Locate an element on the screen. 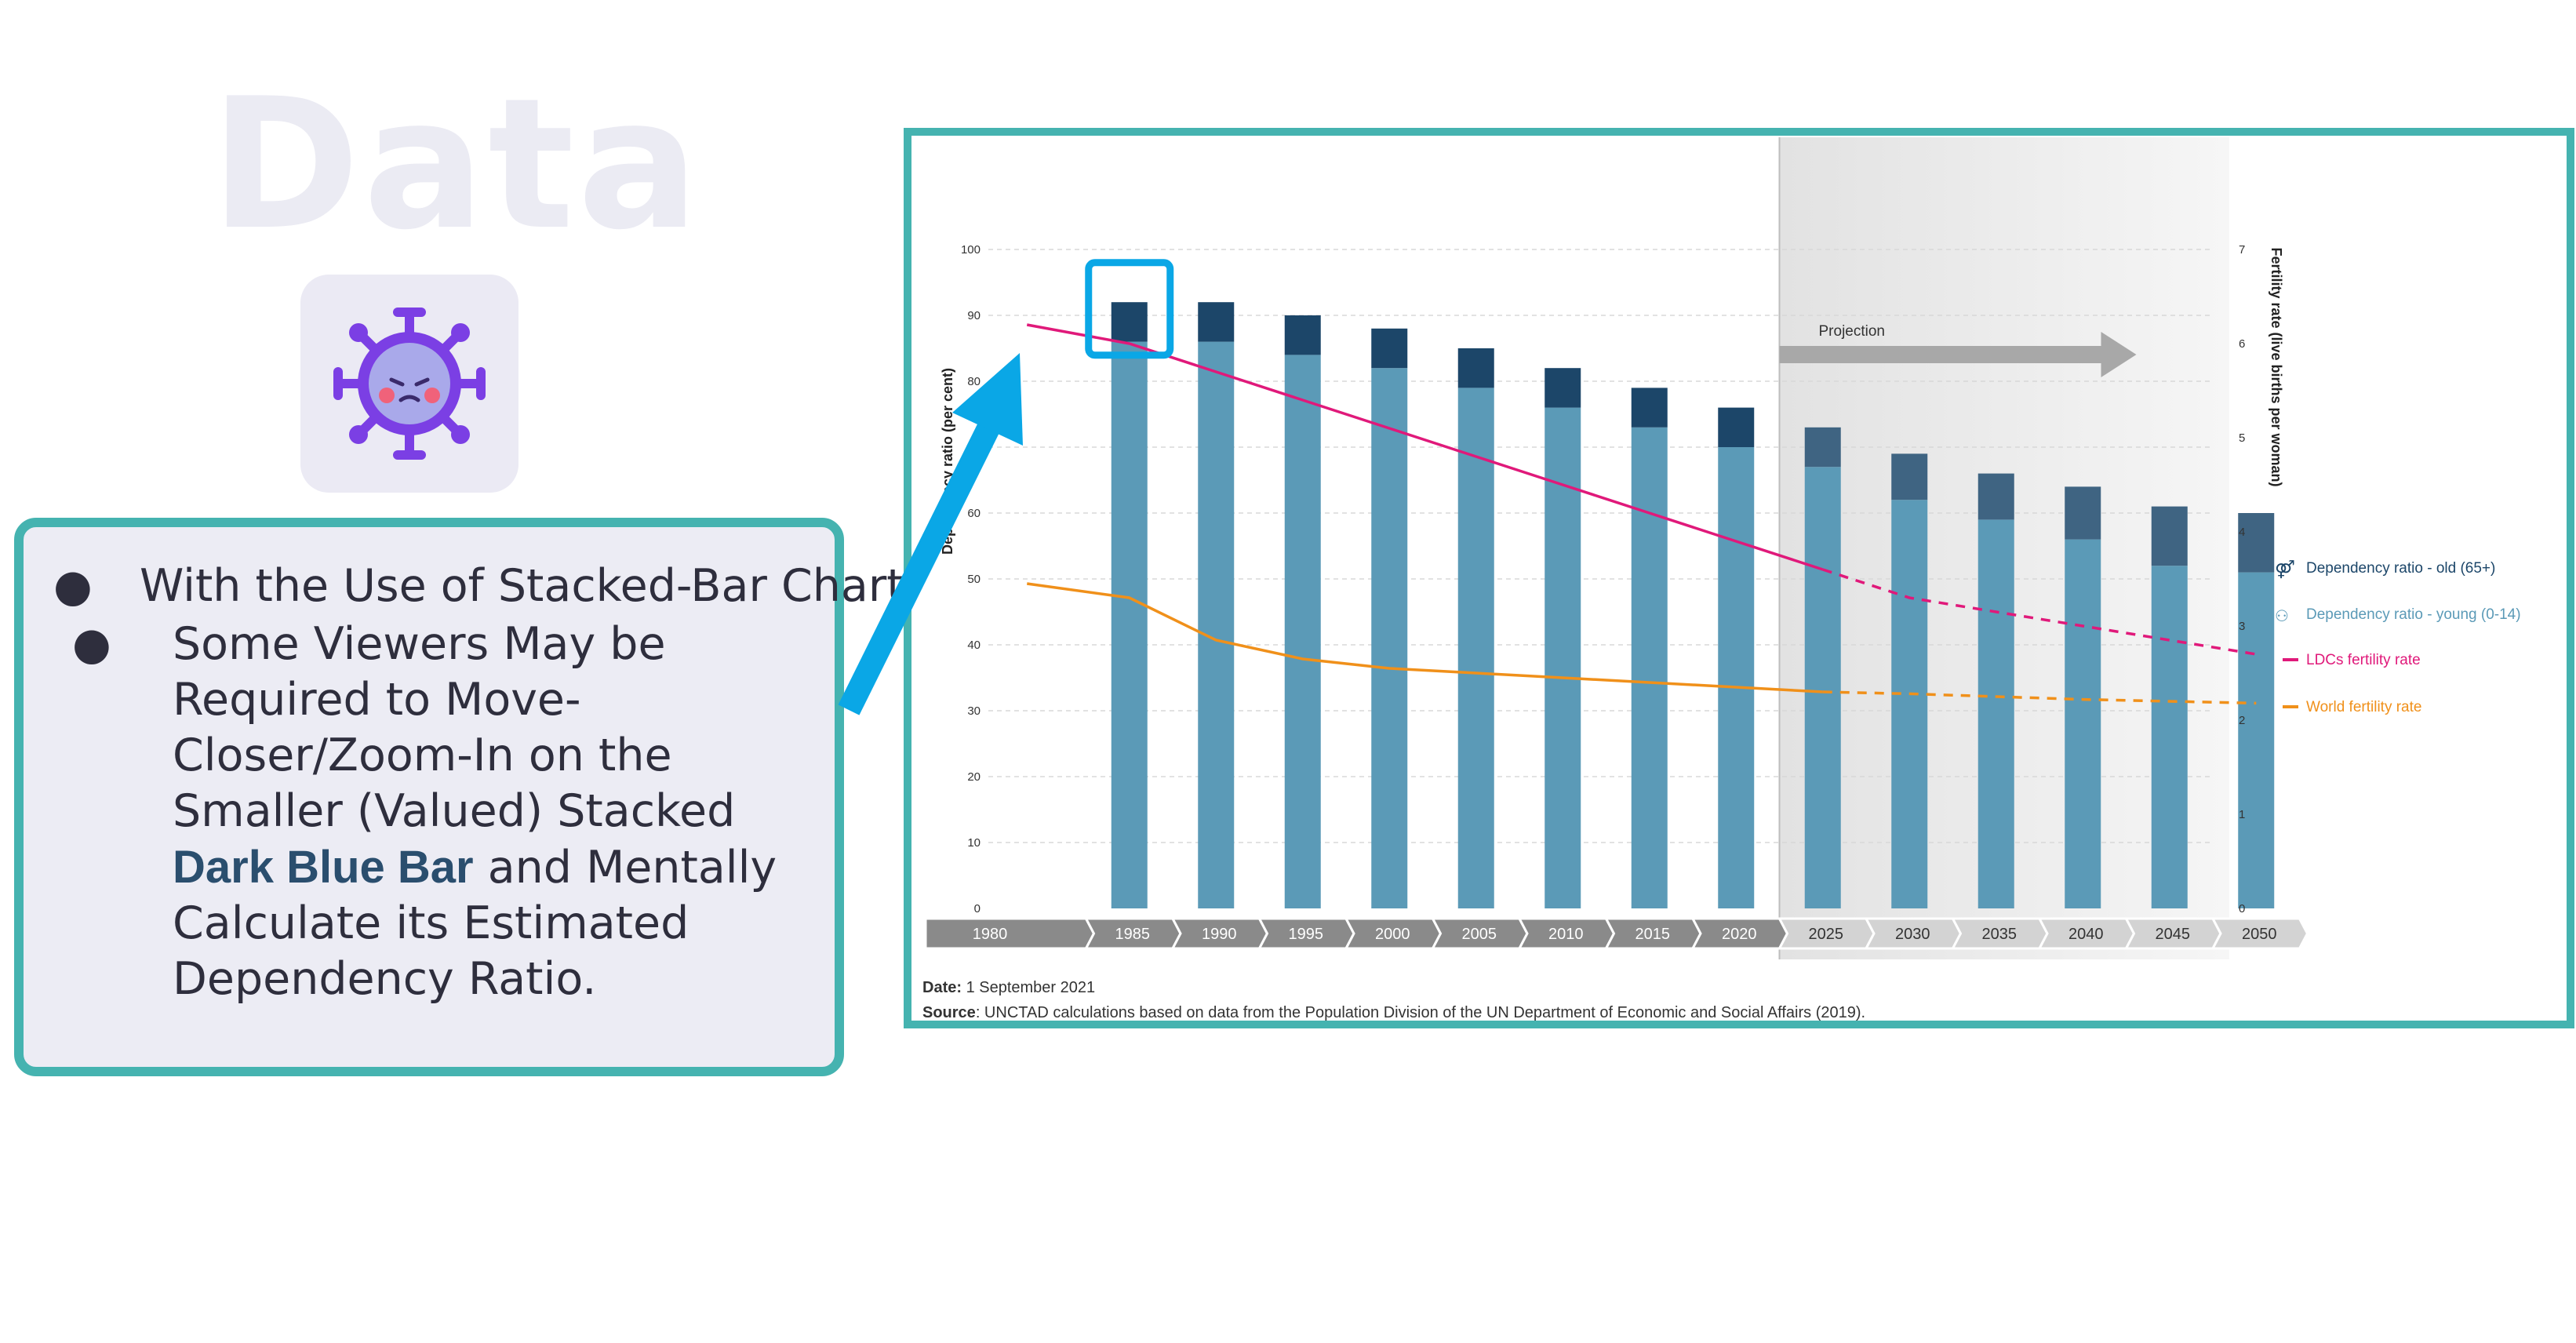 This screenshot has height=1343, width=2576. legend-icon-young: ⚇ is located at coordinates (2282, 615).